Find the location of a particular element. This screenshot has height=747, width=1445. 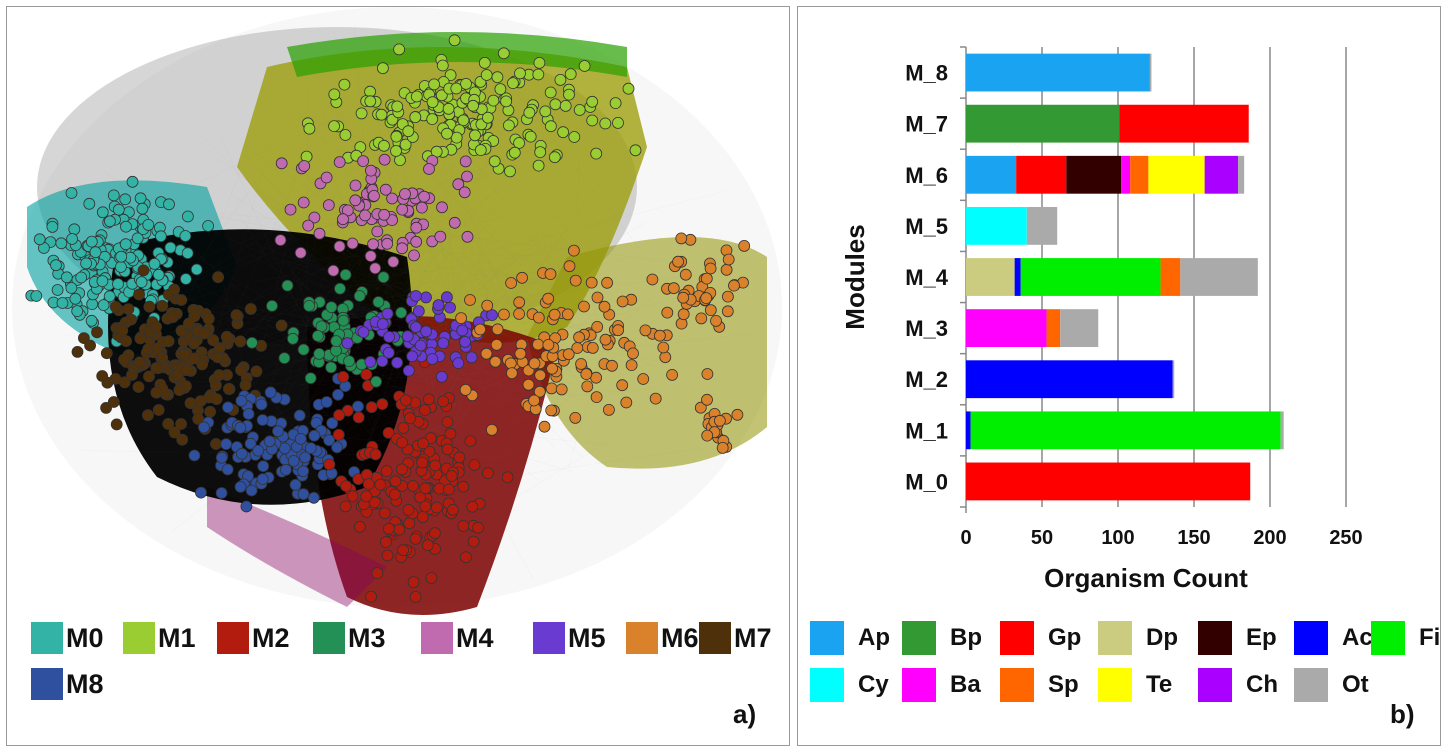

legend-label: M8 is located at coordinates (85, 683).